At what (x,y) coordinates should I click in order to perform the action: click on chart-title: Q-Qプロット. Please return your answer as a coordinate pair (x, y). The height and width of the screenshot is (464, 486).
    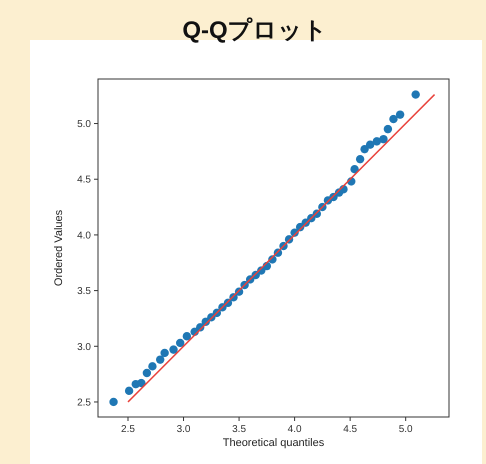
    Looking at the image, I should click on (255, 30).